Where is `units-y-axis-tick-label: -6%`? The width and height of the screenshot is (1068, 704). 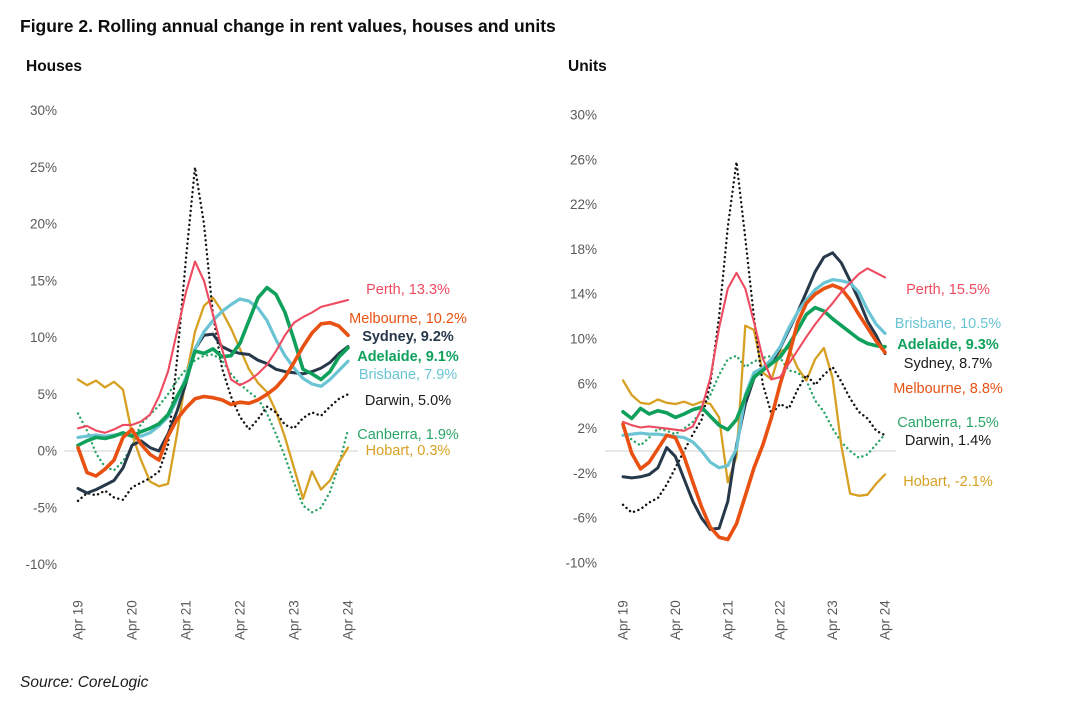 units-y-axis-tick-label: -6% is located at coordinates (585, 518).